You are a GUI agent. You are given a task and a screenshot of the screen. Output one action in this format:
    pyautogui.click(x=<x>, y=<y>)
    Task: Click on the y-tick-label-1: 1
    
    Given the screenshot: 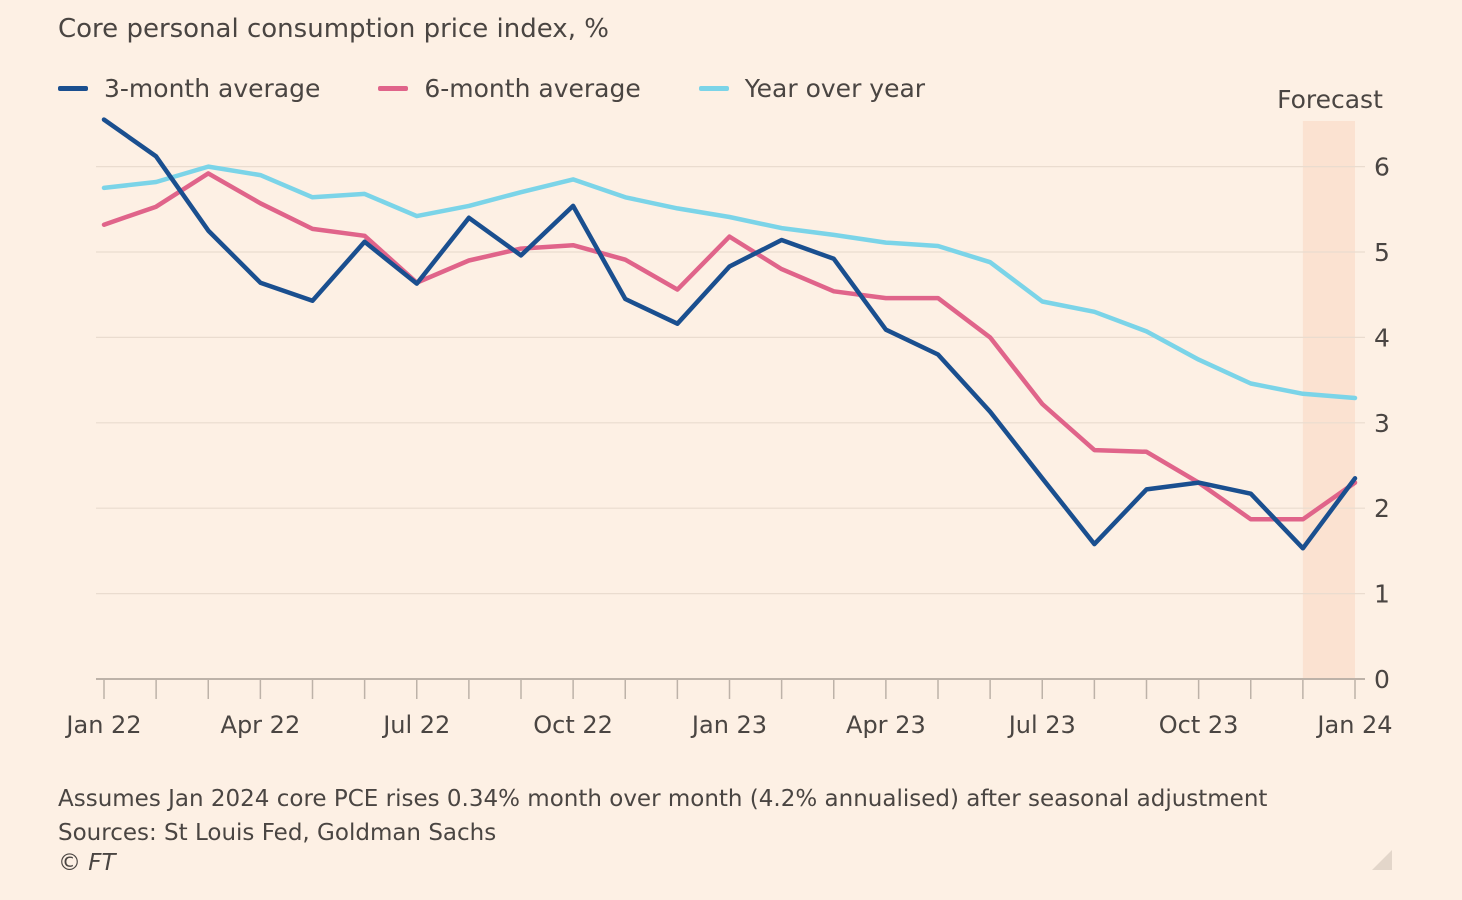 What is the action you would take?
    pyautogui.click(x=1382, y=594)
    